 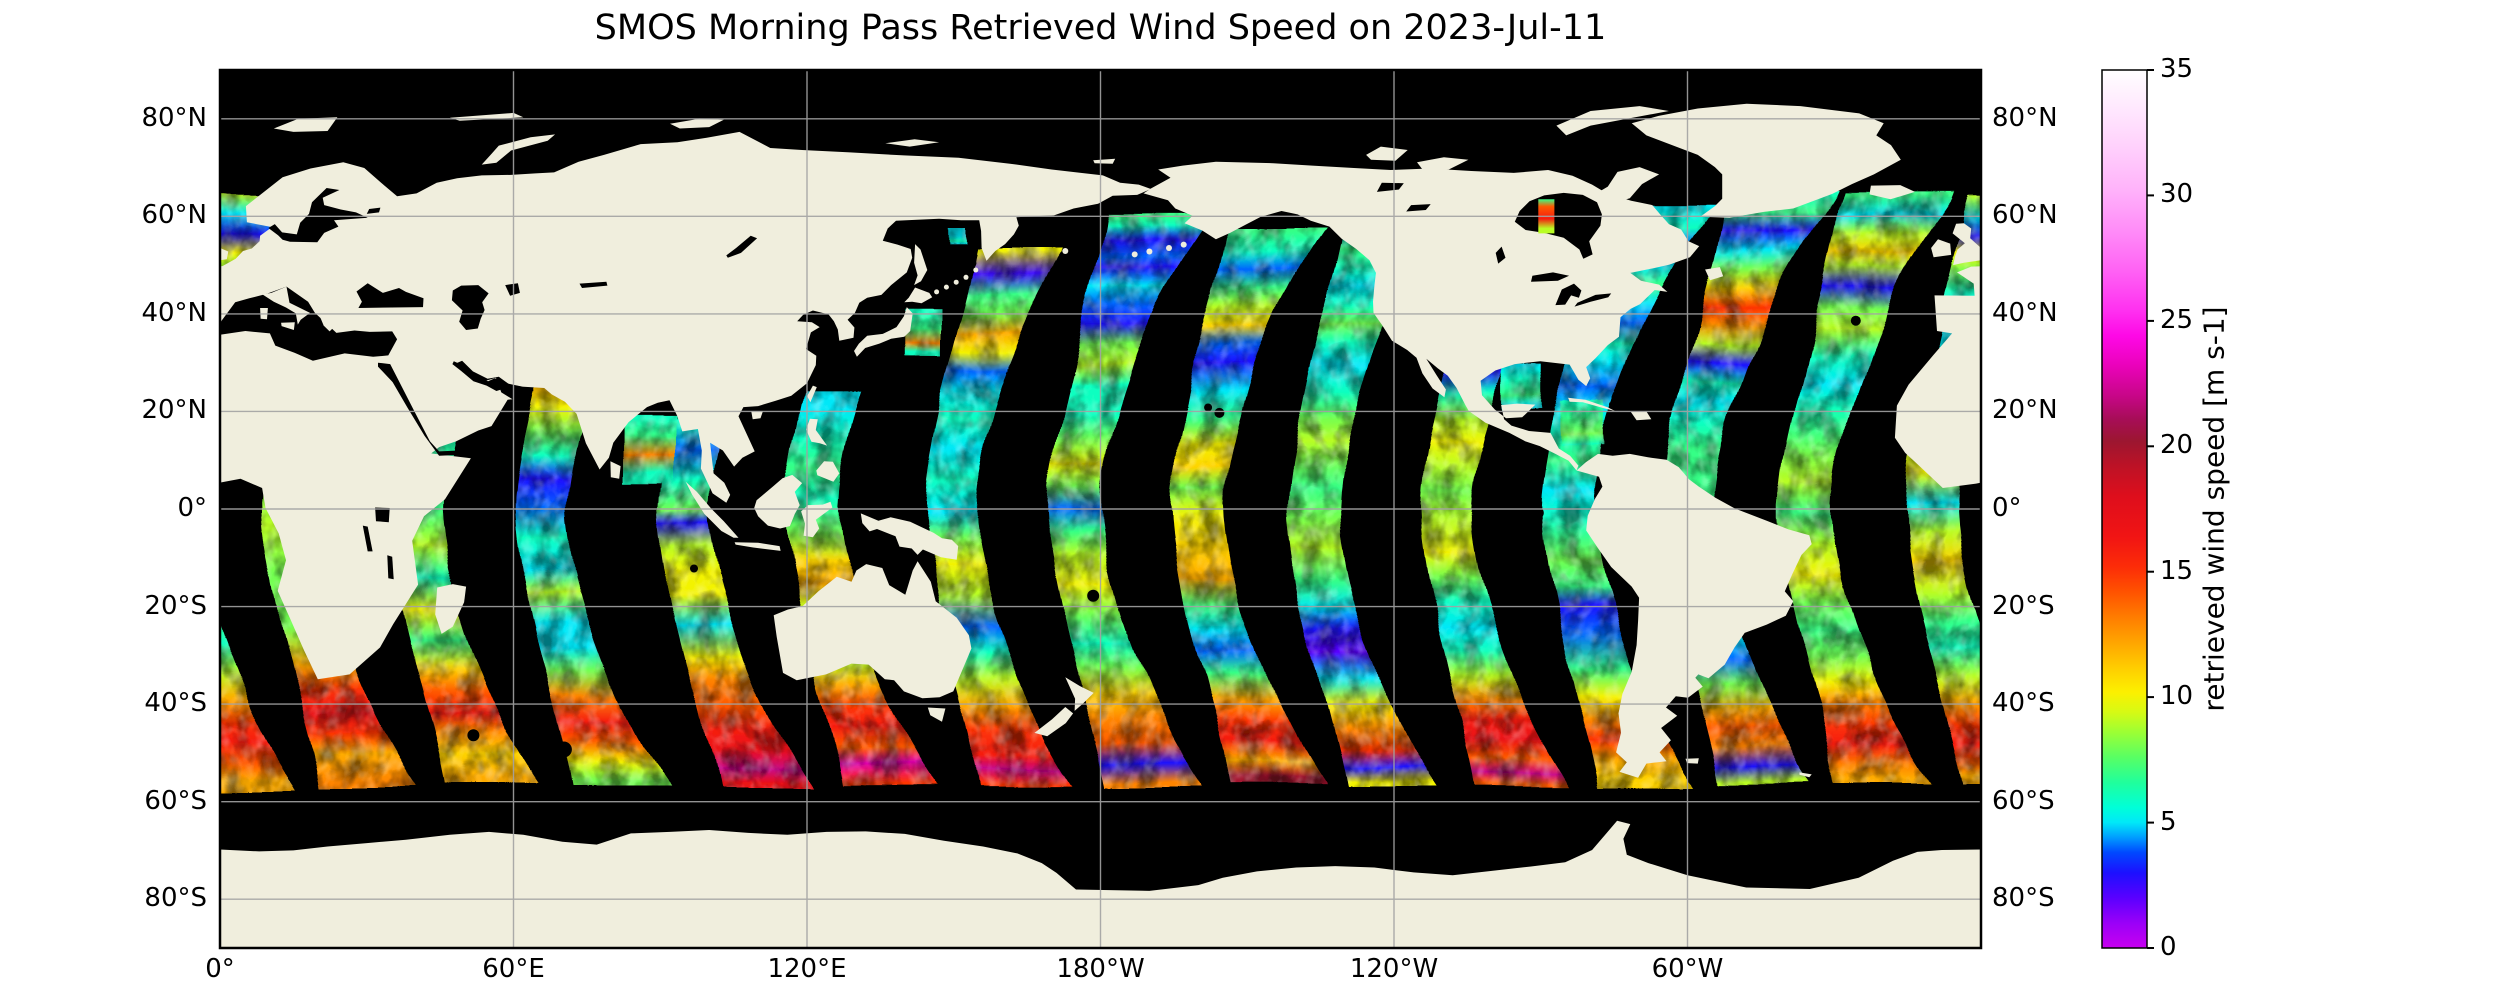 I want to click on lat-tick-label-left: 20°N, so click(x=174, y=410).